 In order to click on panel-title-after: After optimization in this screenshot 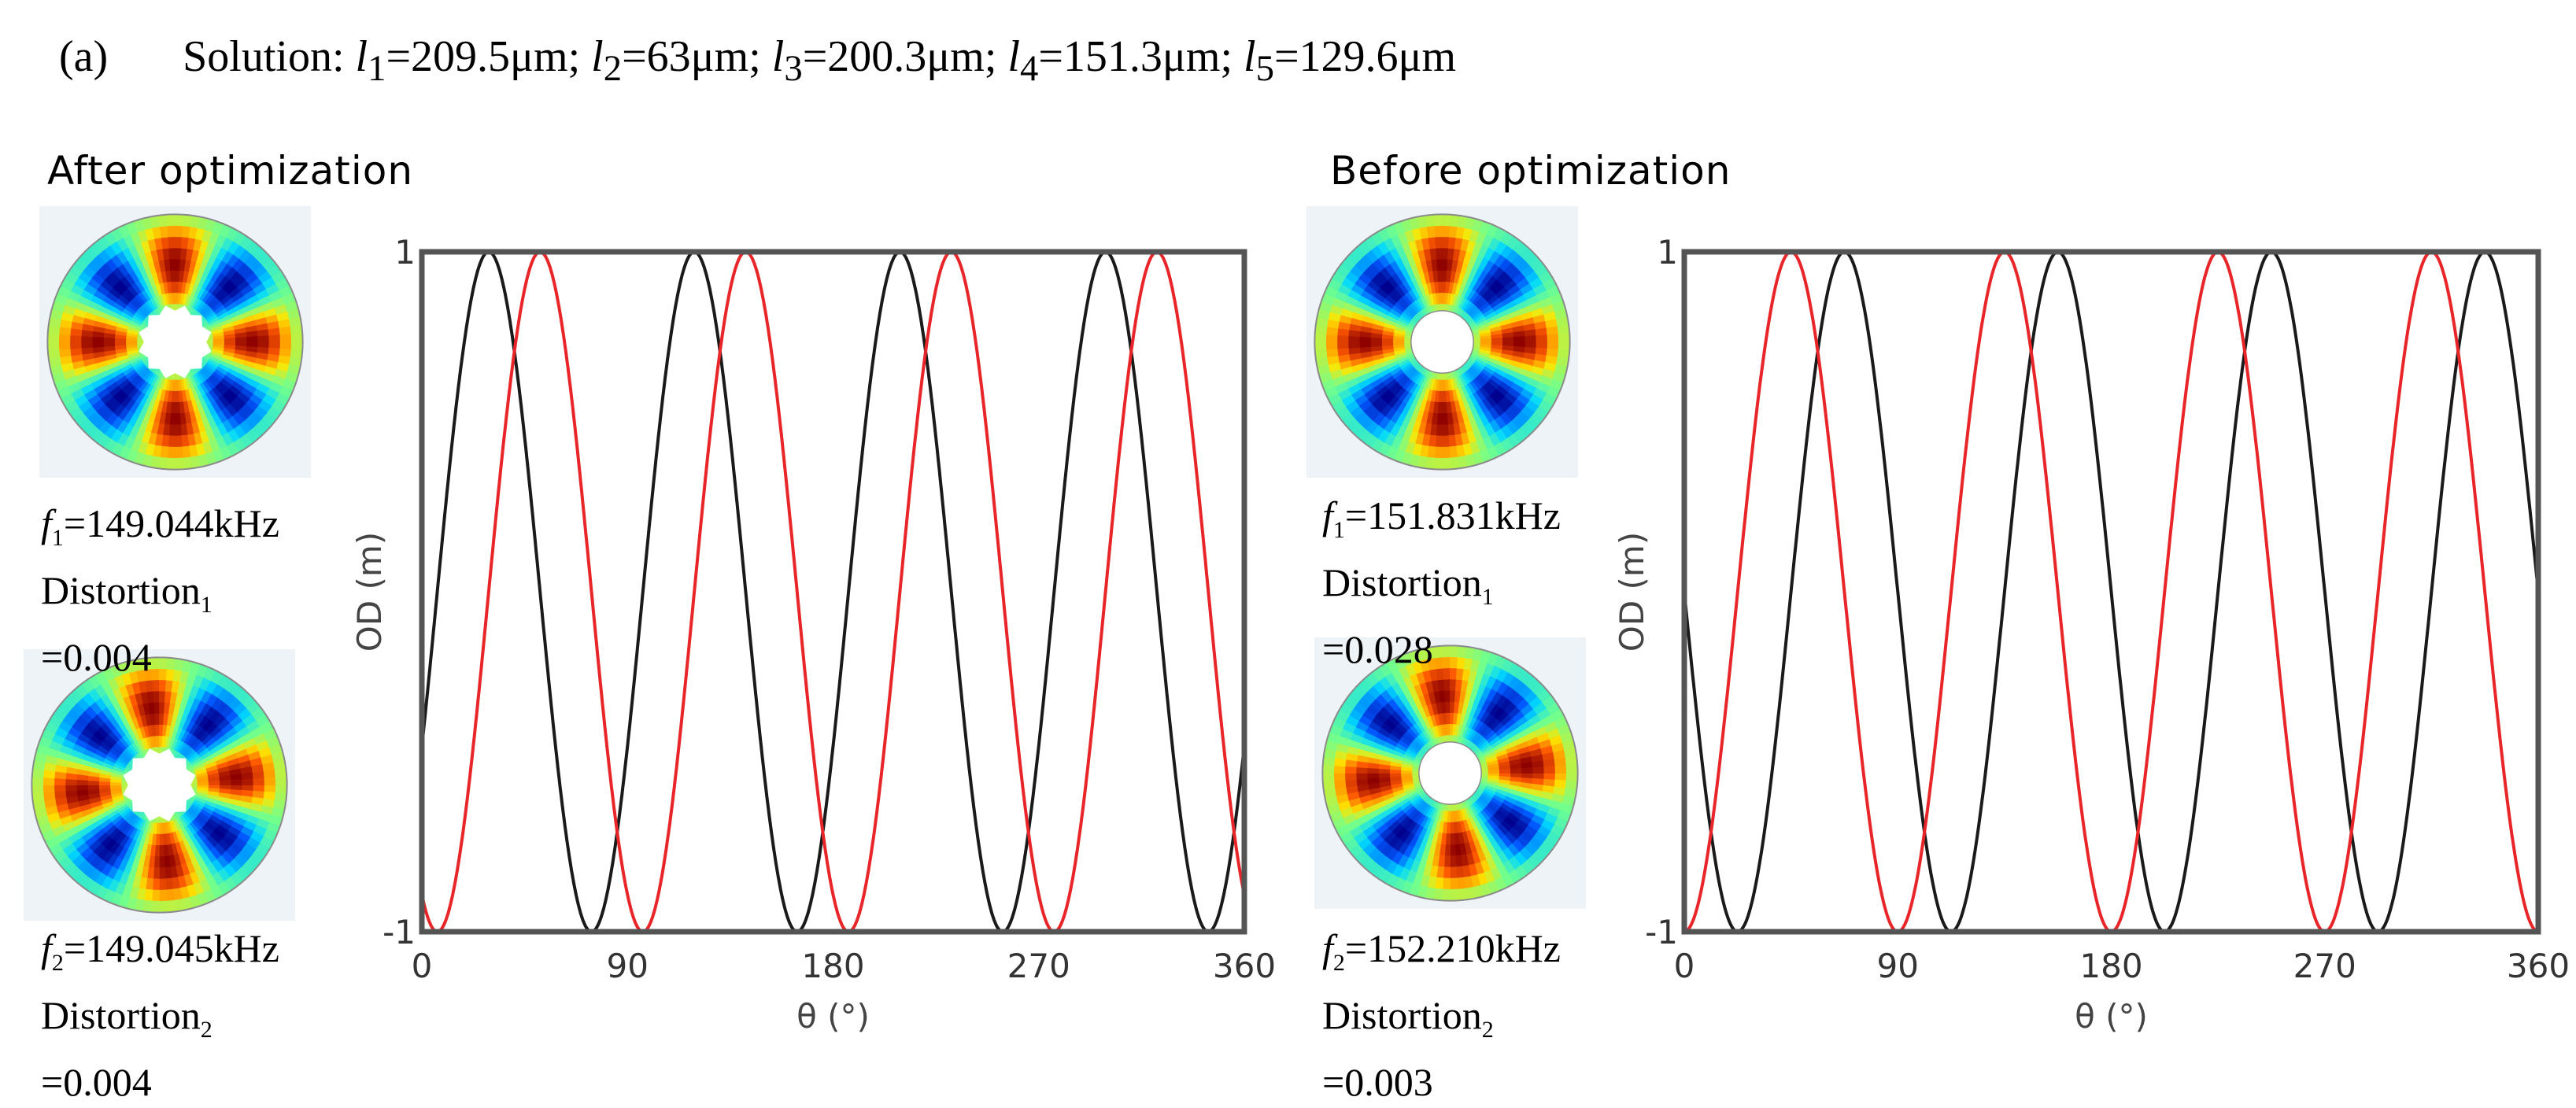, I will do `click(231, 171)`.